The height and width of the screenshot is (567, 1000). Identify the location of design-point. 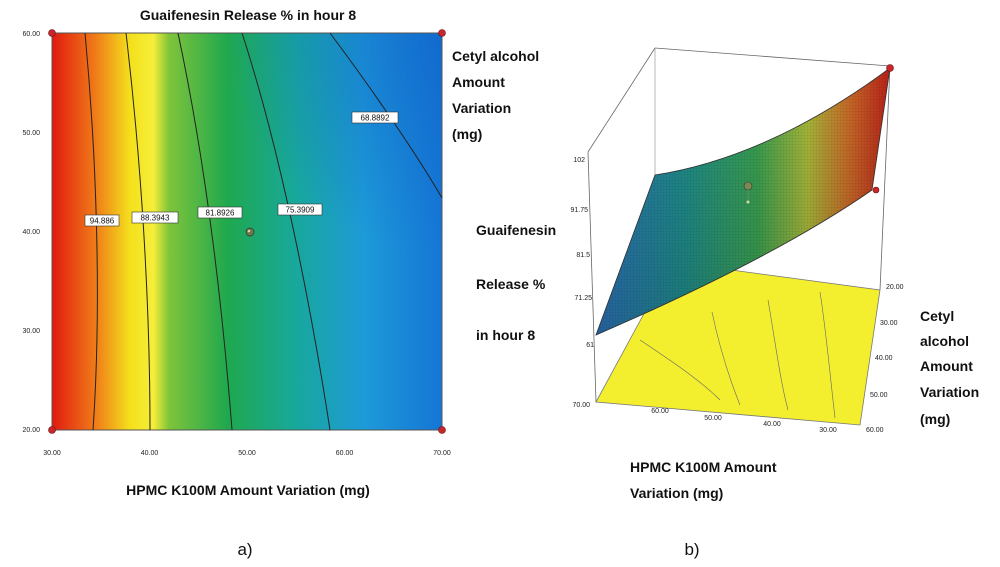
(250, 232).